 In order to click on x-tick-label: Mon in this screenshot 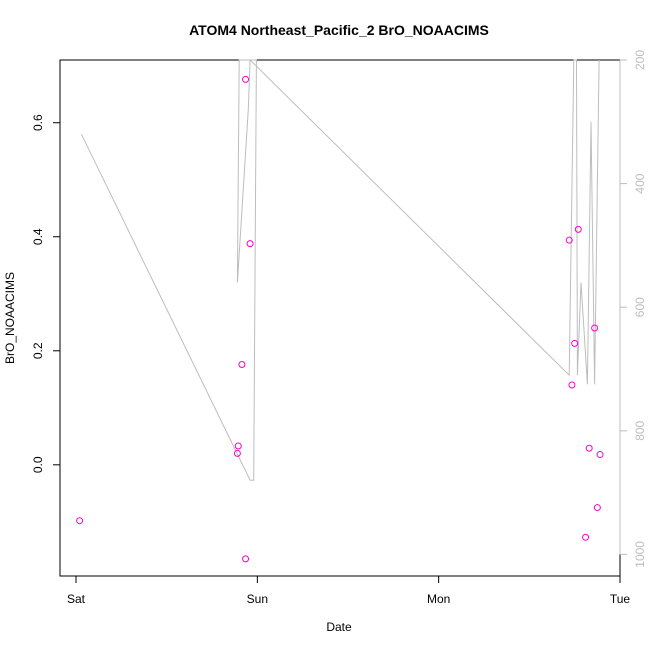, I will do `click(438, 599)`.